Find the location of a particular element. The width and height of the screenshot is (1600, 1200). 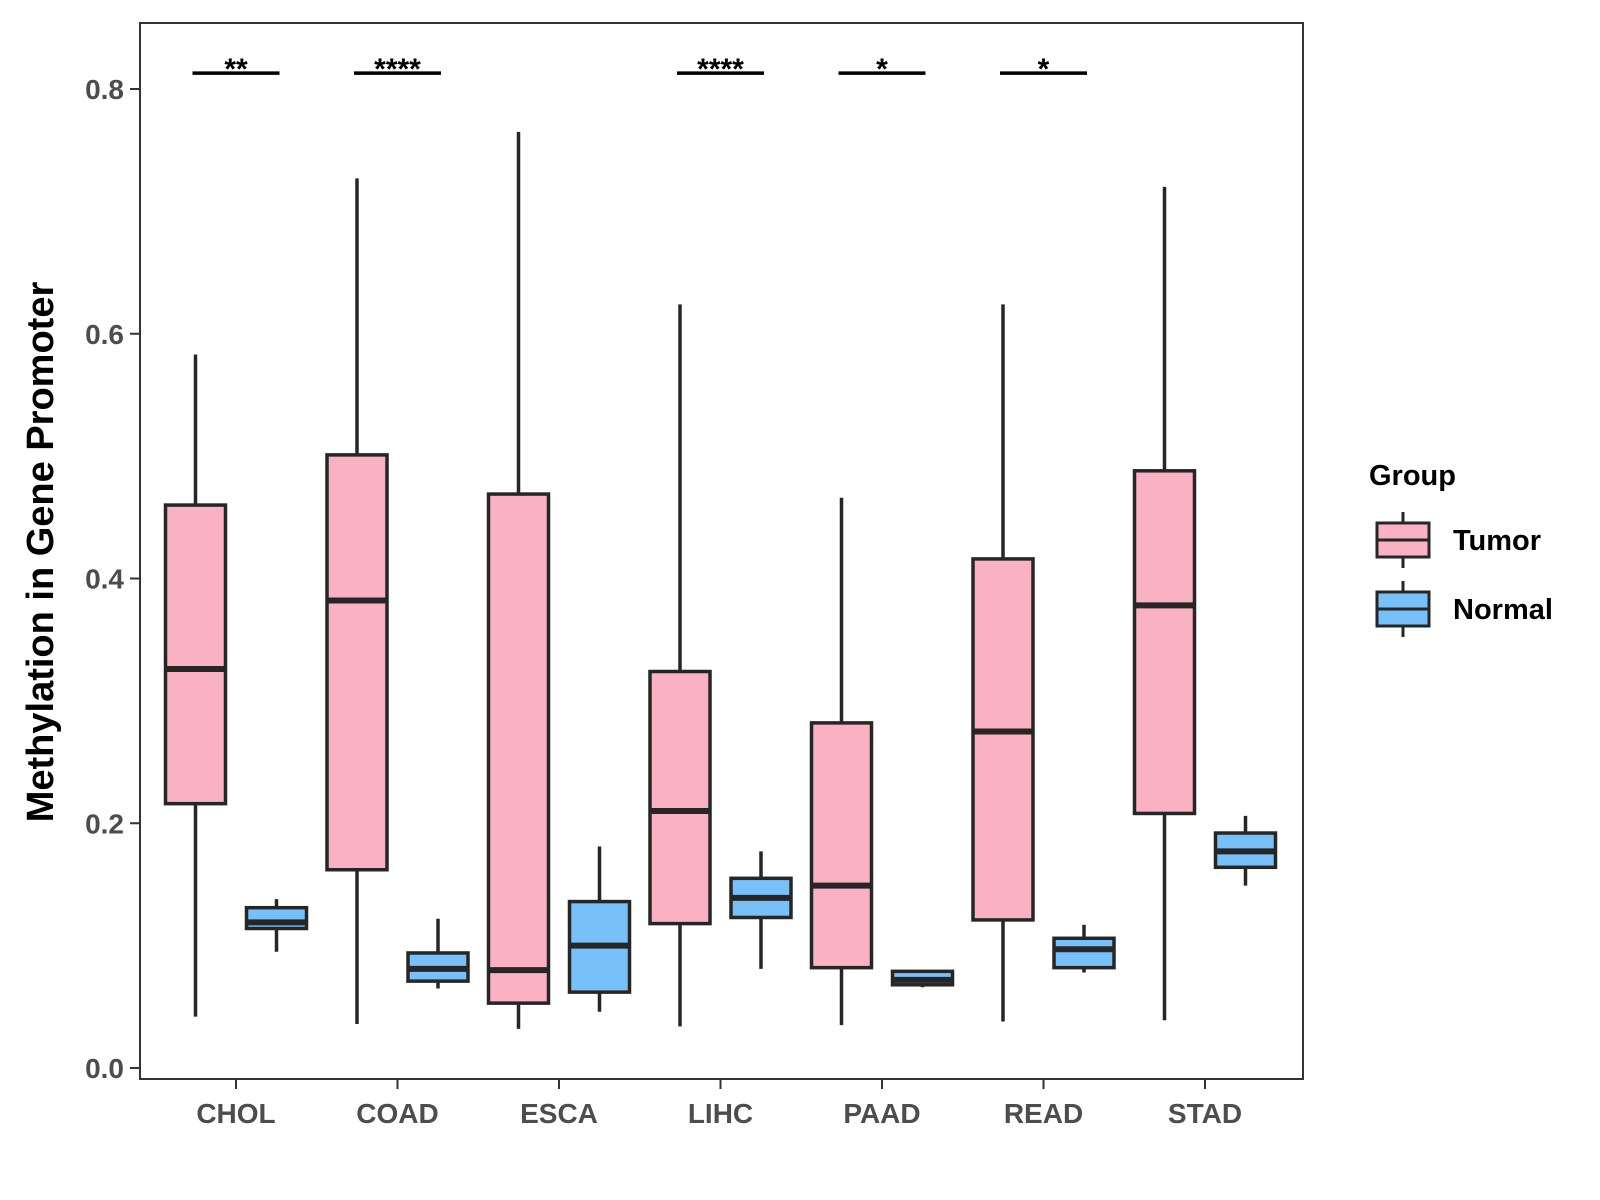

iqr-box-normal-read is located at coordinates (1084, 953).